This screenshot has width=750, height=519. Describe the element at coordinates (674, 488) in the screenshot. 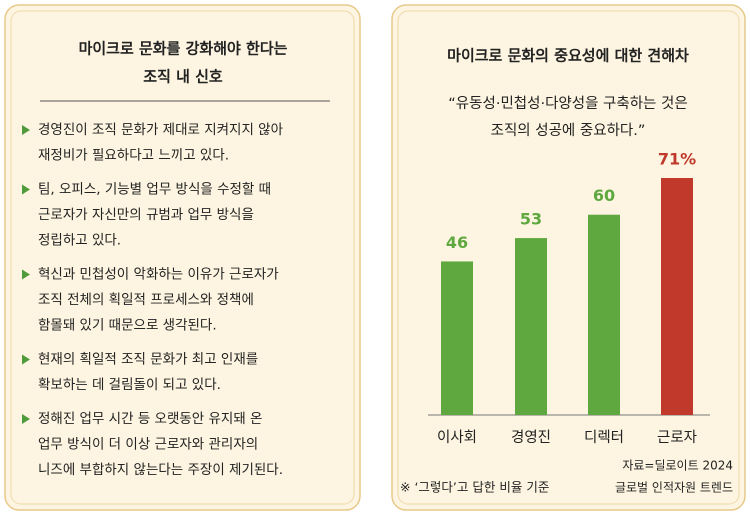

I see `source: 글로벌 인적자원 트렌드` at that location.